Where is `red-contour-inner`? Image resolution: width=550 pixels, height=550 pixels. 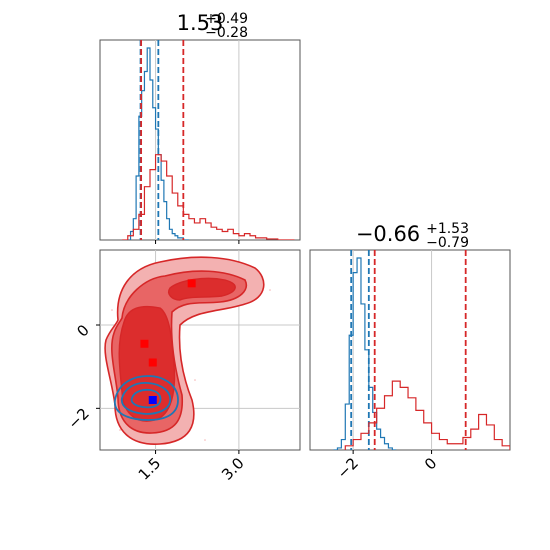 red-contour-inner is located at coordinates (147, 363).